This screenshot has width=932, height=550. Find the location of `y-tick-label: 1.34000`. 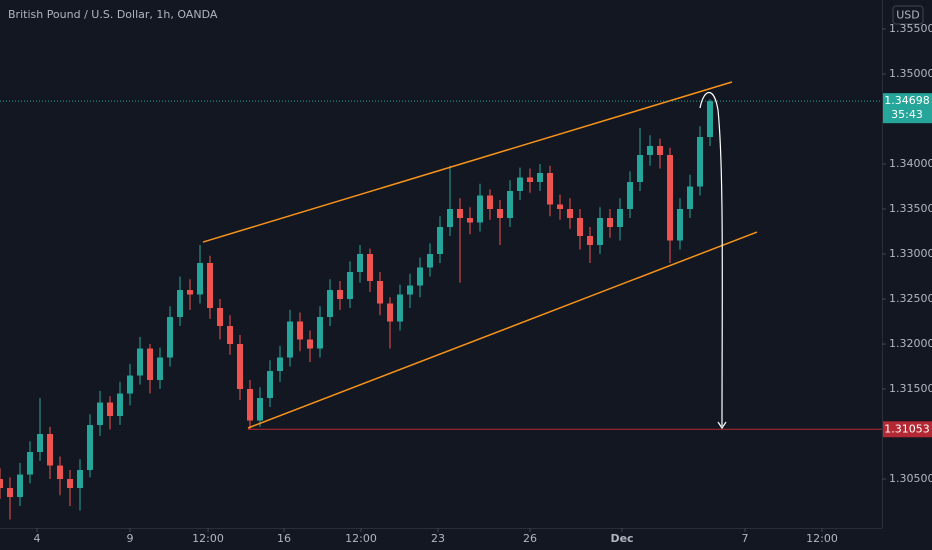

y-tick-label: 1.34000 is located at coordinates (910, 163).